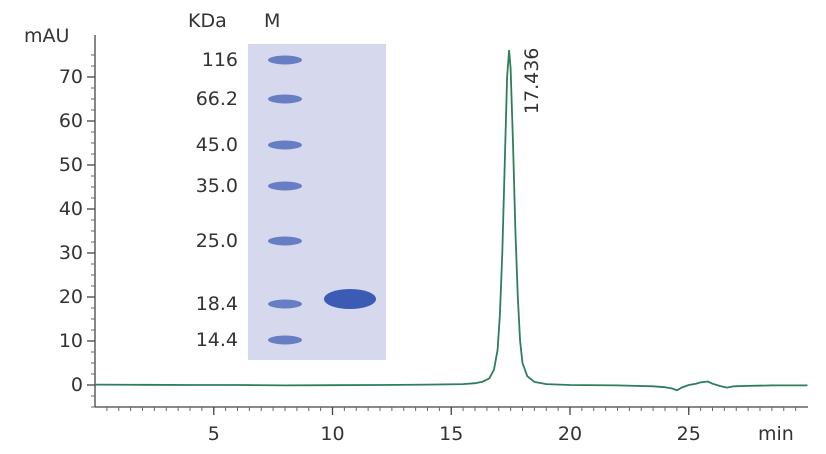 The height and width of the screenshot is (454, 826). Describe the element at coordinates (217, 340) in the screenshot. I see `marker-label: 14.4` at that location.